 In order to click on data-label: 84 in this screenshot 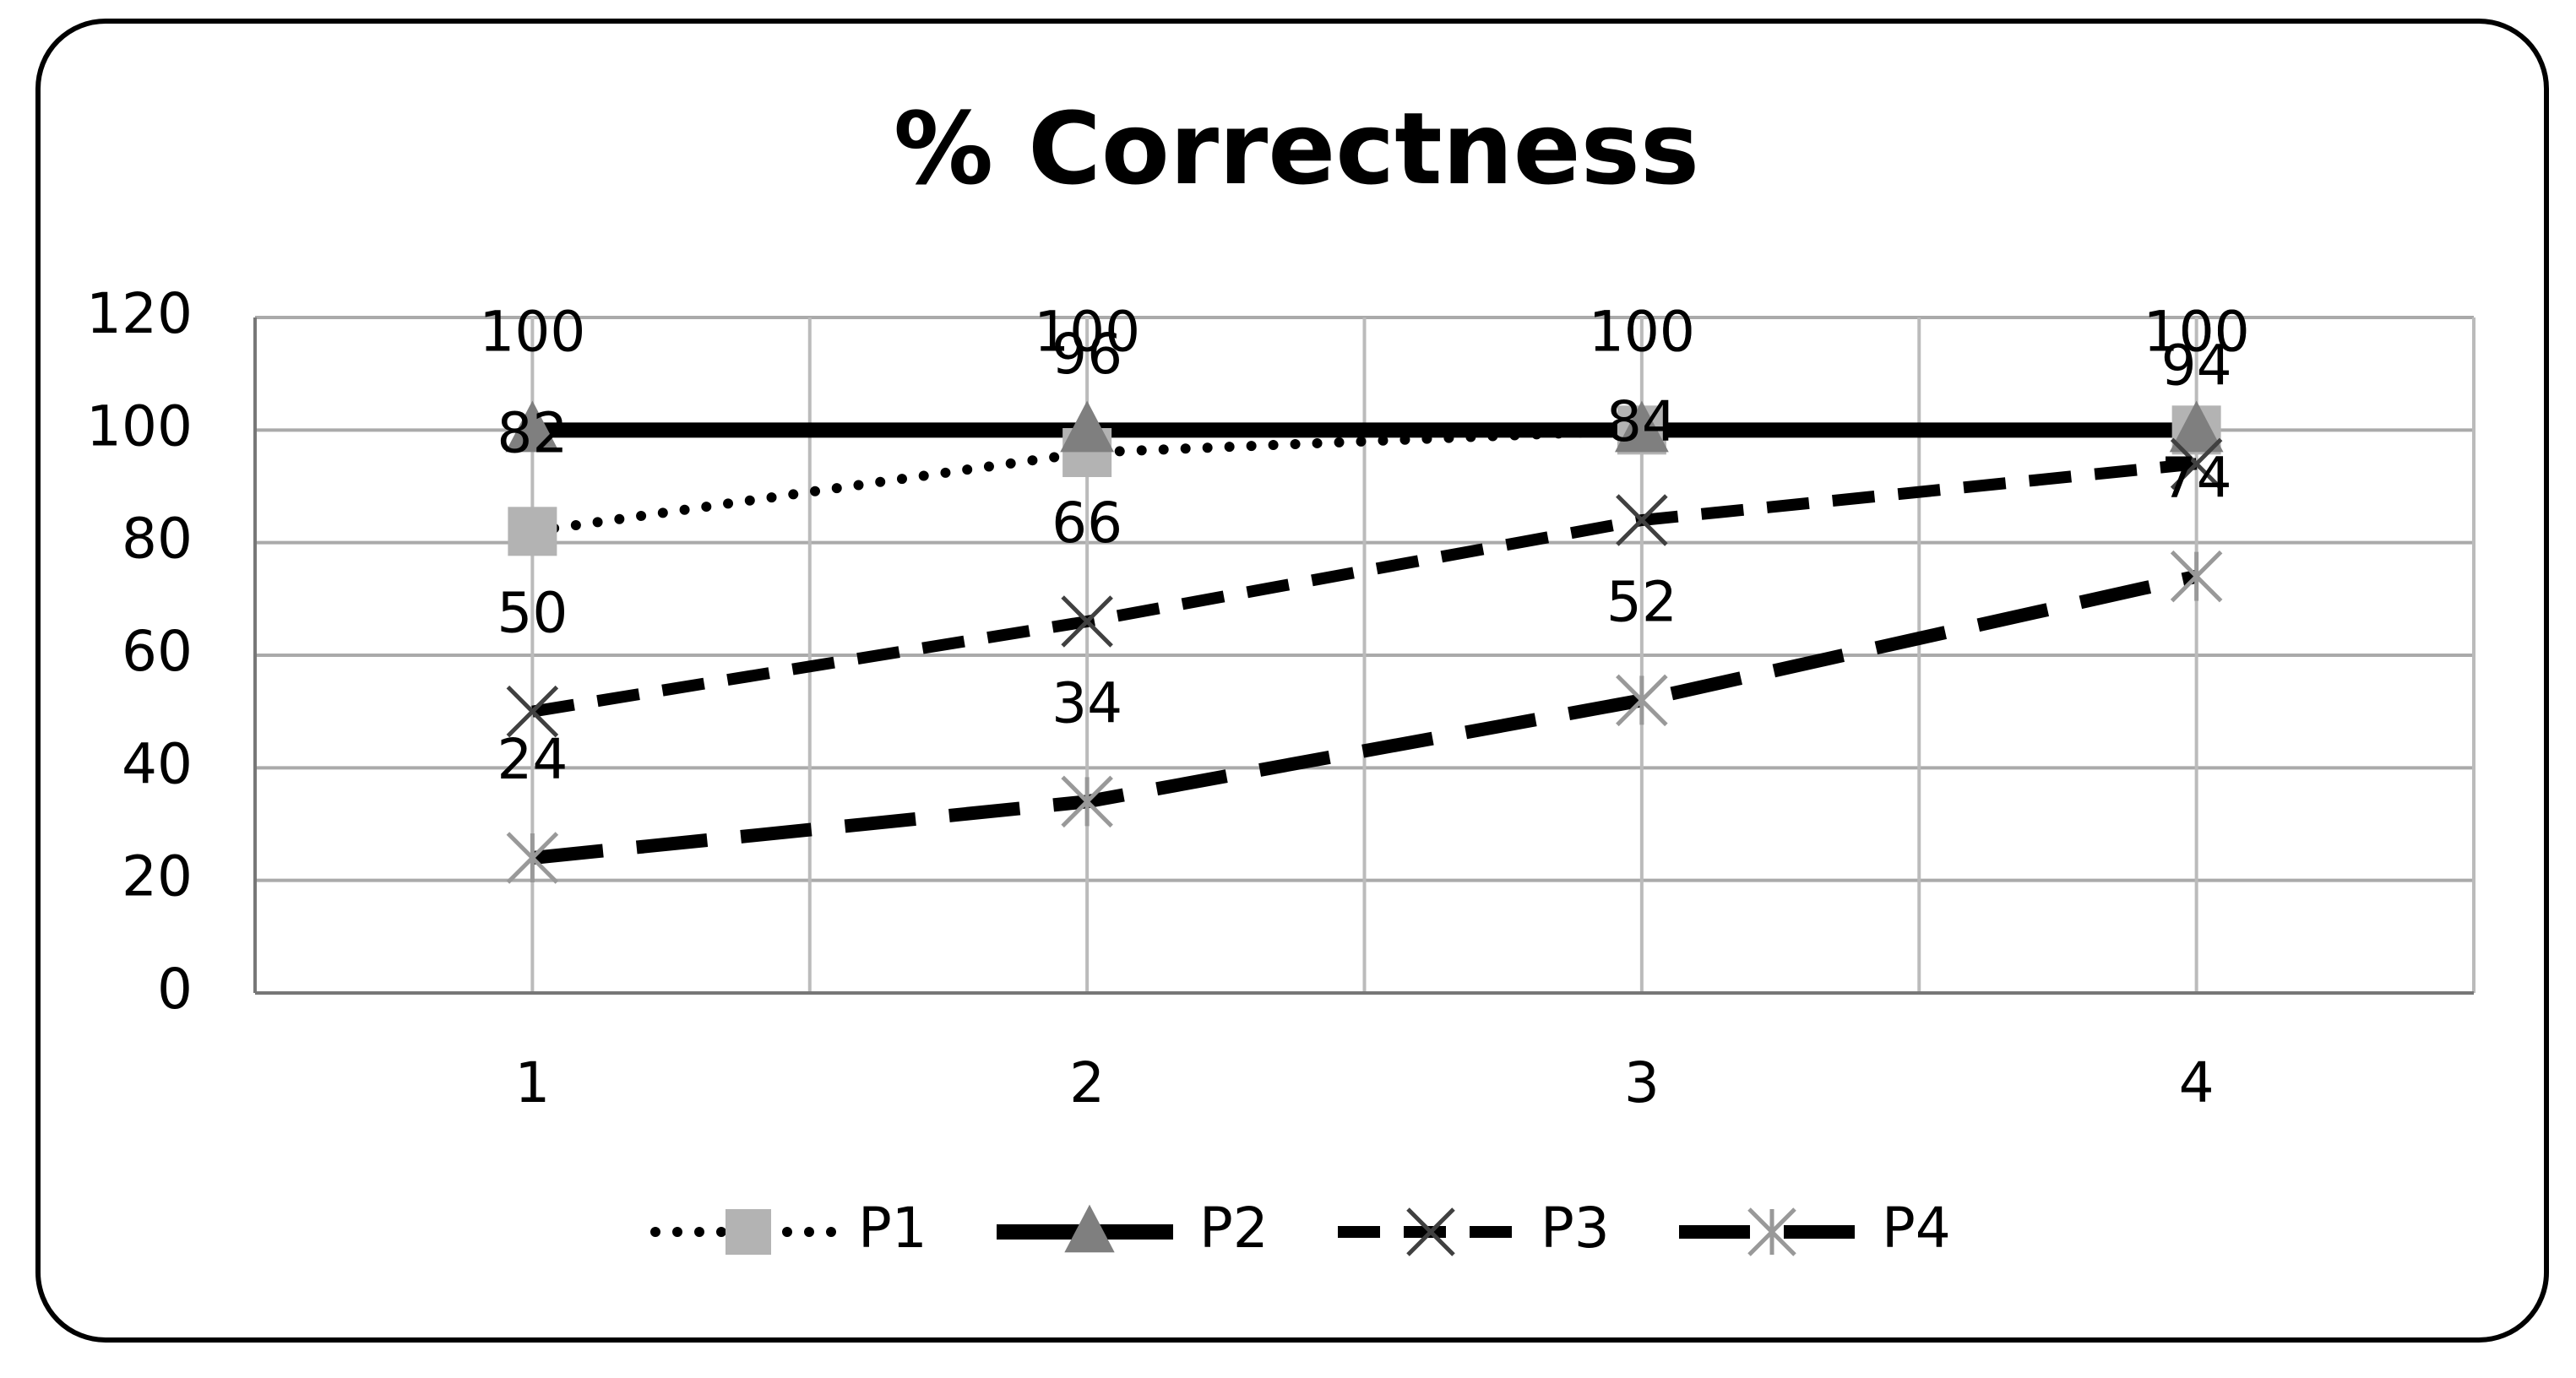, I will do `click(1641, 422)`.